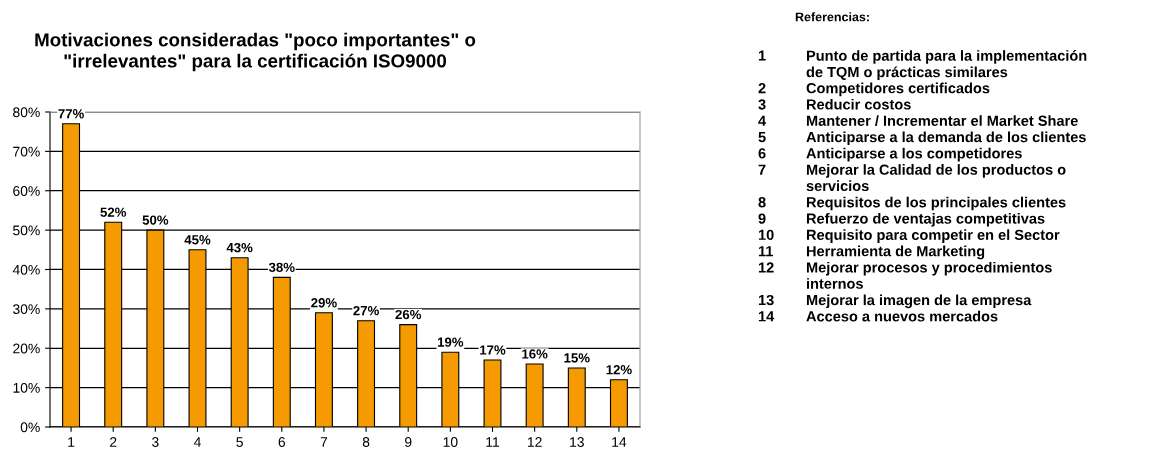 The width and height of the screenshot is (1173, 449). I want to click on x-tick-label: 9, so click(408, 442).